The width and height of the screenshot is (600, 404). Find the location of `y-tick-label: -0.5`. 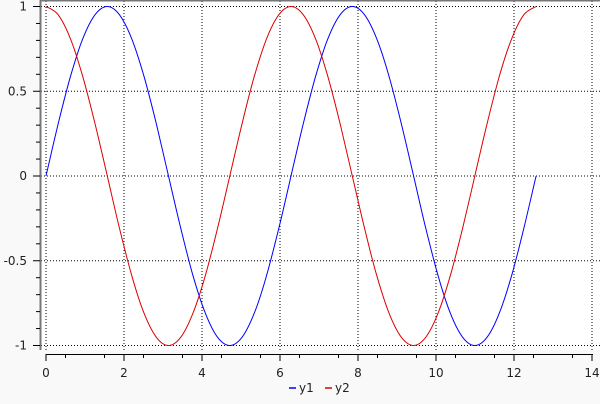

y-tick-label: -0.5 is located at coordinates (15, 261).